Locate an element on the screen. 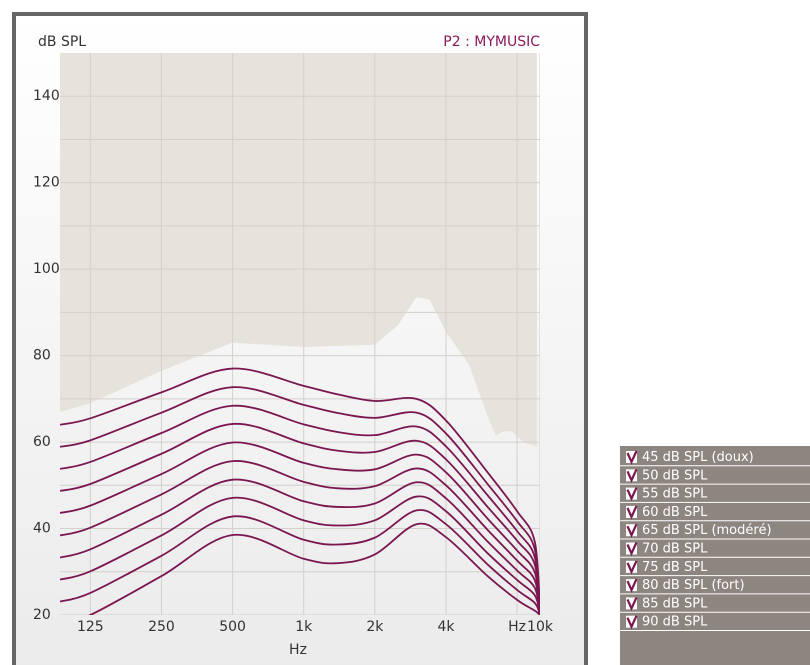 The image size is (810, 665). x-tick-label: 125 is located at coordinates (90, 627).